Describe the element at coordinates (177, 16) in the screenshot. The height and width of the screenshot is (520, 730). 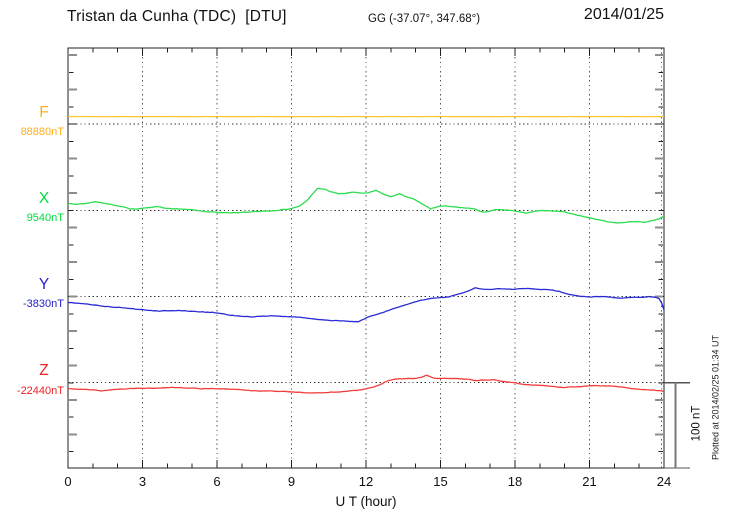
I see `page-title: Tristan da Cunha (TDC) [DTU]` at that location.